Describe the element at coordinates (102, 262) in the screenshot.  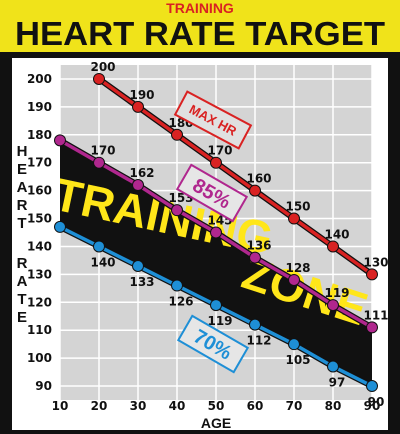
I see `data-label-p70: 140` at that location.